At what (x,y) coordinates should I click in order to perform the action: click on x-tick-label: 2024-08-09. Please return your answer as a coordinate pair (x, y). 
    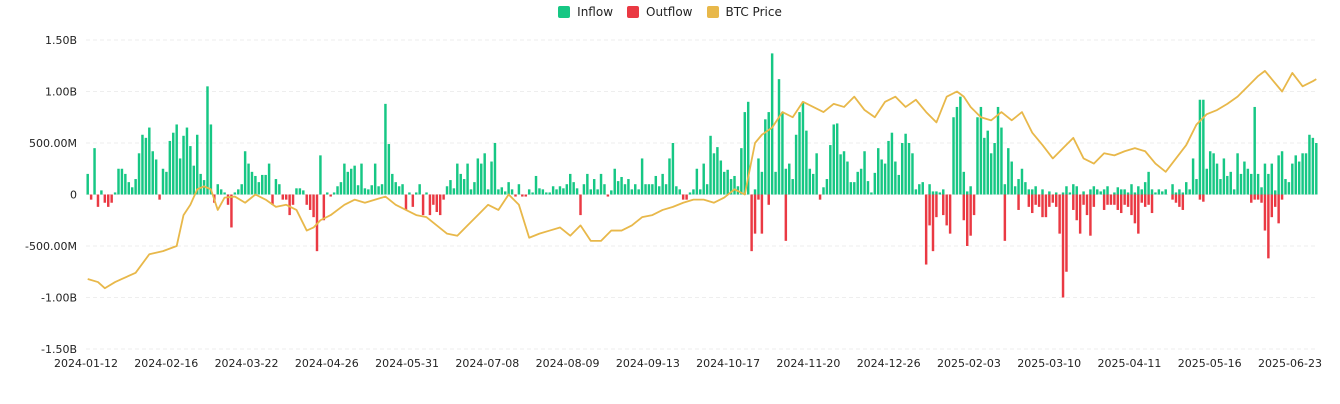
    Looking at the image, I should click on (568, 363).